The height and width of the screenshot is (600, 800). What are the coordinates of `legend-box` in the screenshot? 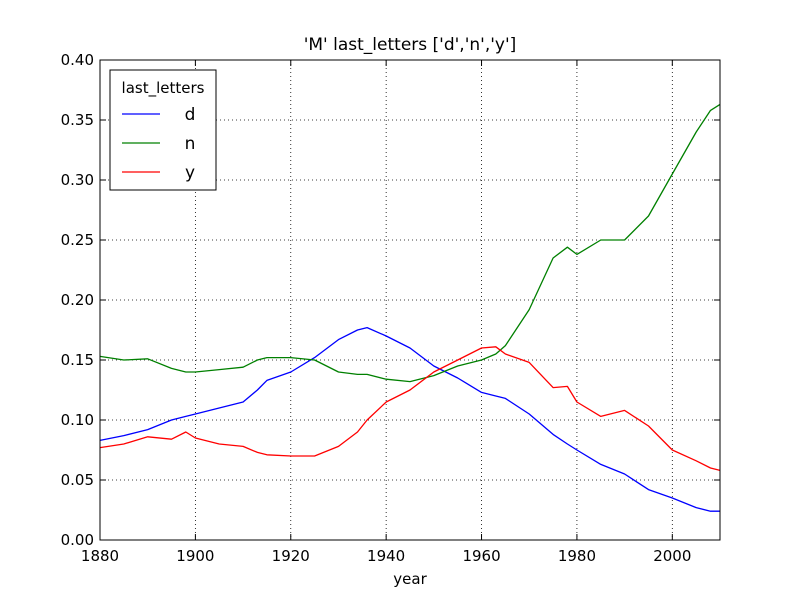 It's located at (163, 130).